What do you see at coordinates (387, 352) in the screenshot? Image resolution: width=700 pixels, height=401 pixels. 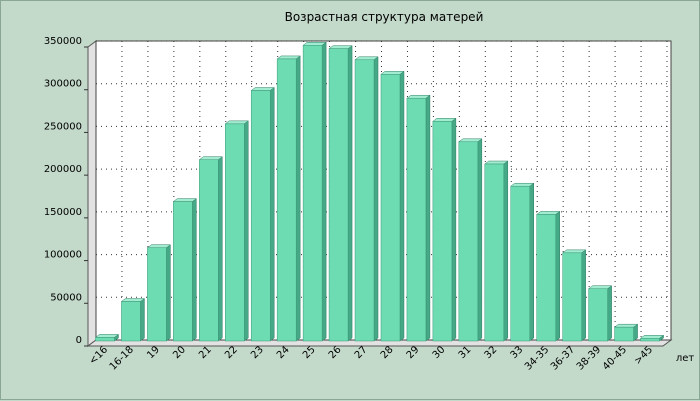 I see `x-tick-label: 28` at bounding box center [387, 352].